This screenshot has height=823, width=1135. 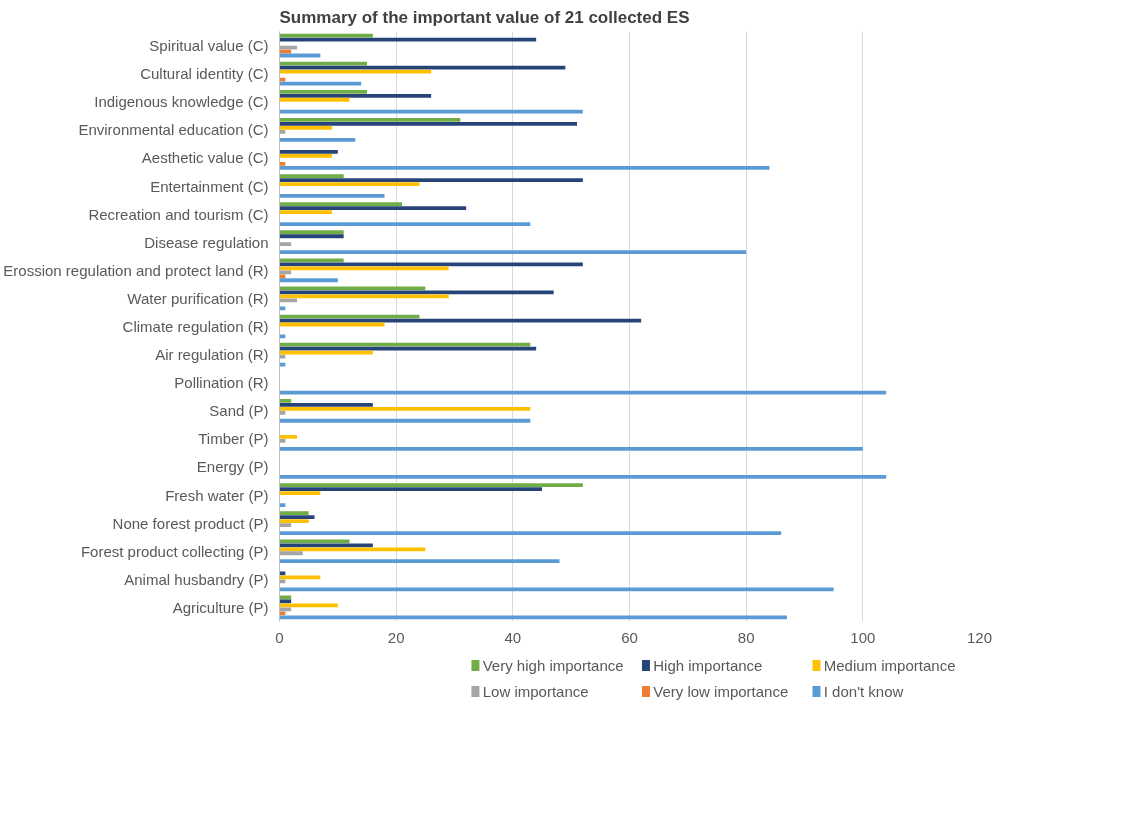 I want to click on y-tick-label: Fresh water (P), so click(x=217, y=495).